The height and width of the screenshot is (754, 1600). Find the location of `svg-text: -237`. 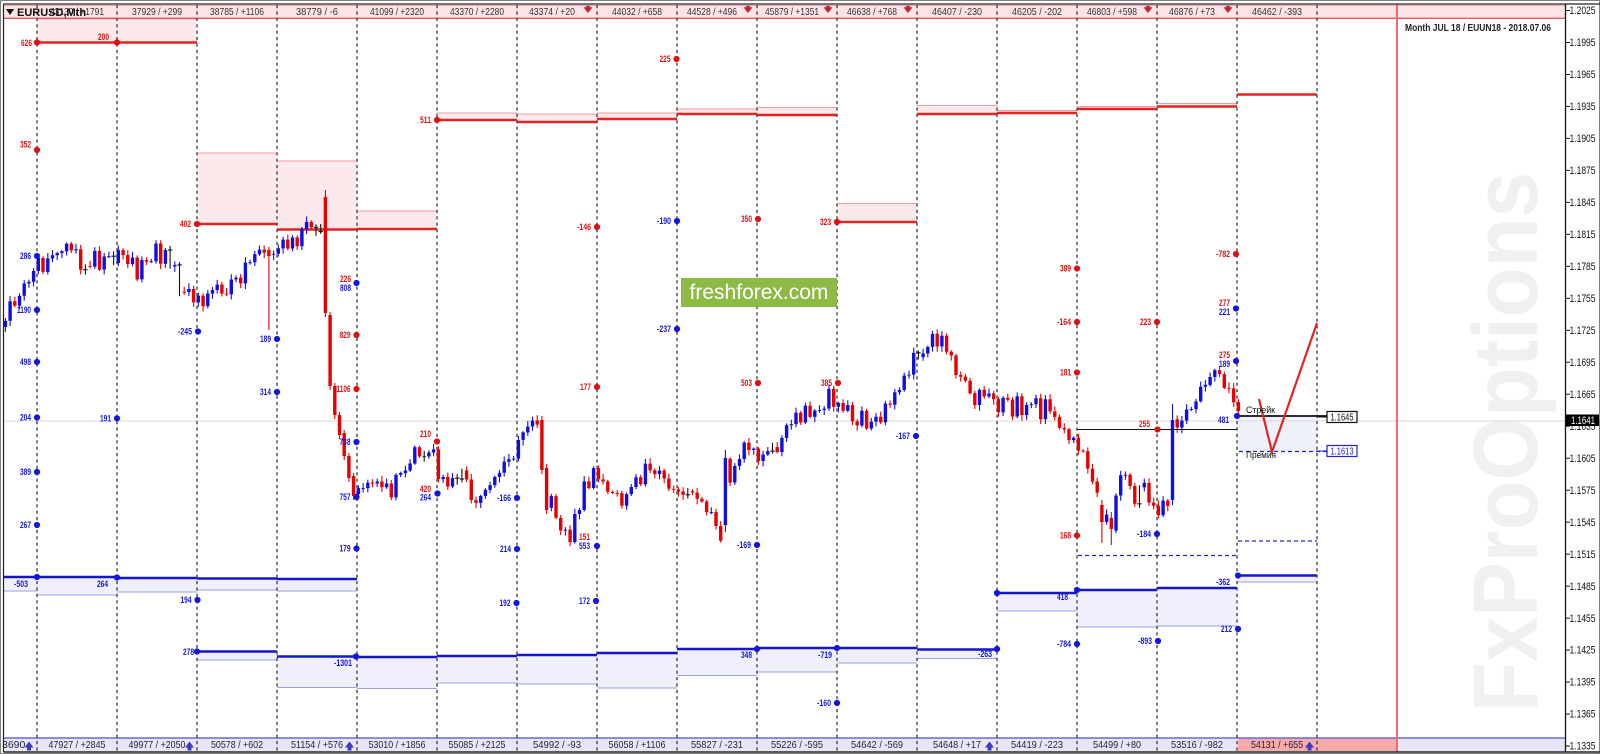

svg-text: -237 is located at coordinates (664, 329).